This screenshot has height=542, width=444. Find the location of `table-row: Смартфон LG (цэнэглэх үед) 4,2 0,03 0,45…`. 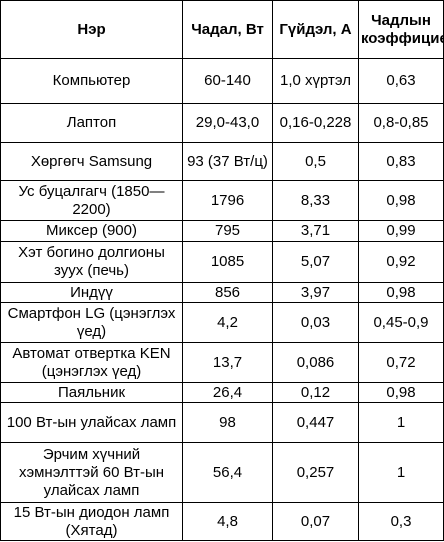

table-row: Смартфон LG (цэнэглэх үед) 4,2 0,03 0,45… is located at coordinates (222, 322).